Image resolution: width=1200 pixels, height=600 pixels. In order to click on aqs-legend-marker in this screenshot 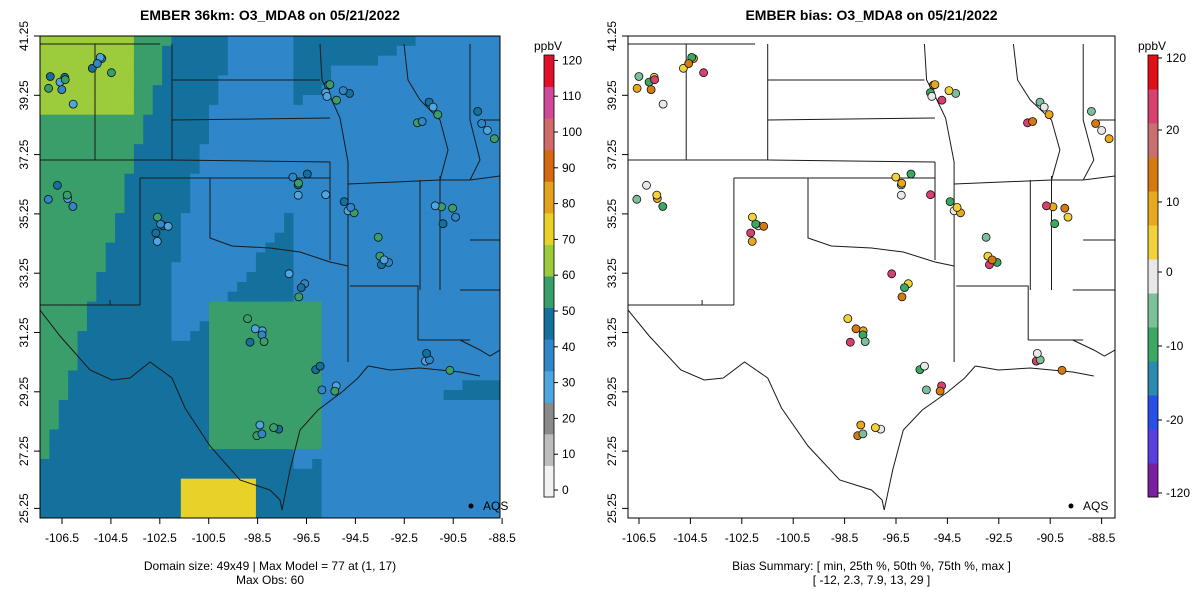, I will do `click(1071, 506)`.